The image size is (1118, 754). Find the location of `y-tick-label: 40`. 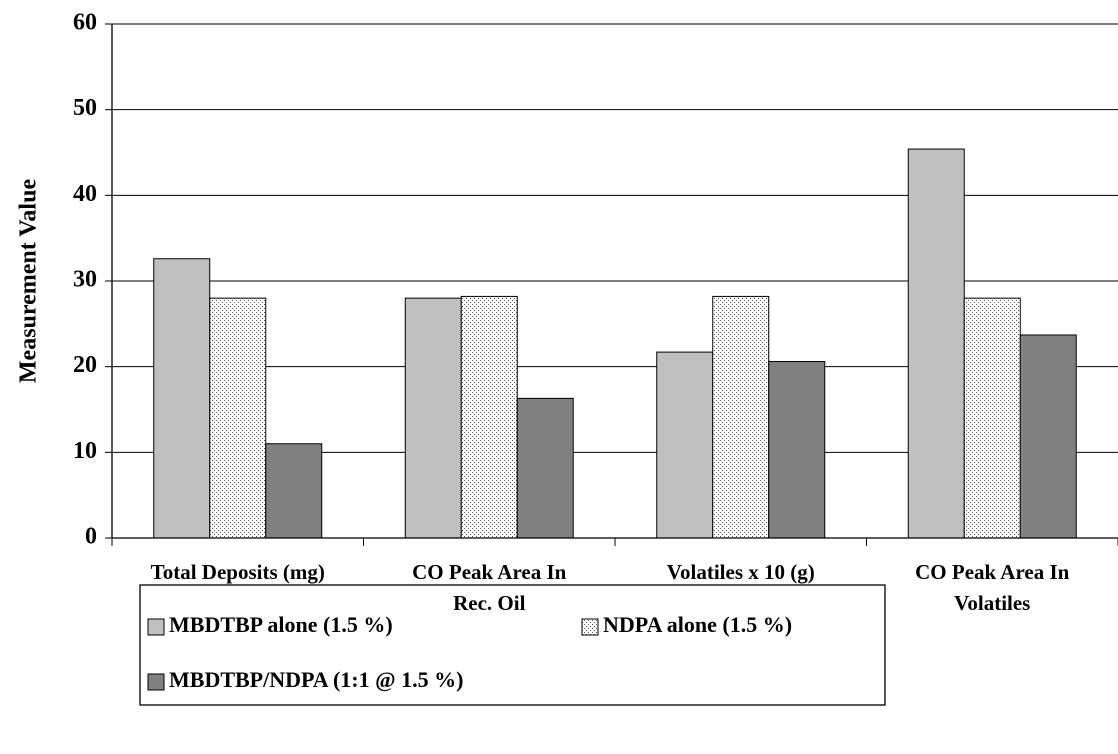

y-tick-label: 40 is located at coordinates (85, 194).